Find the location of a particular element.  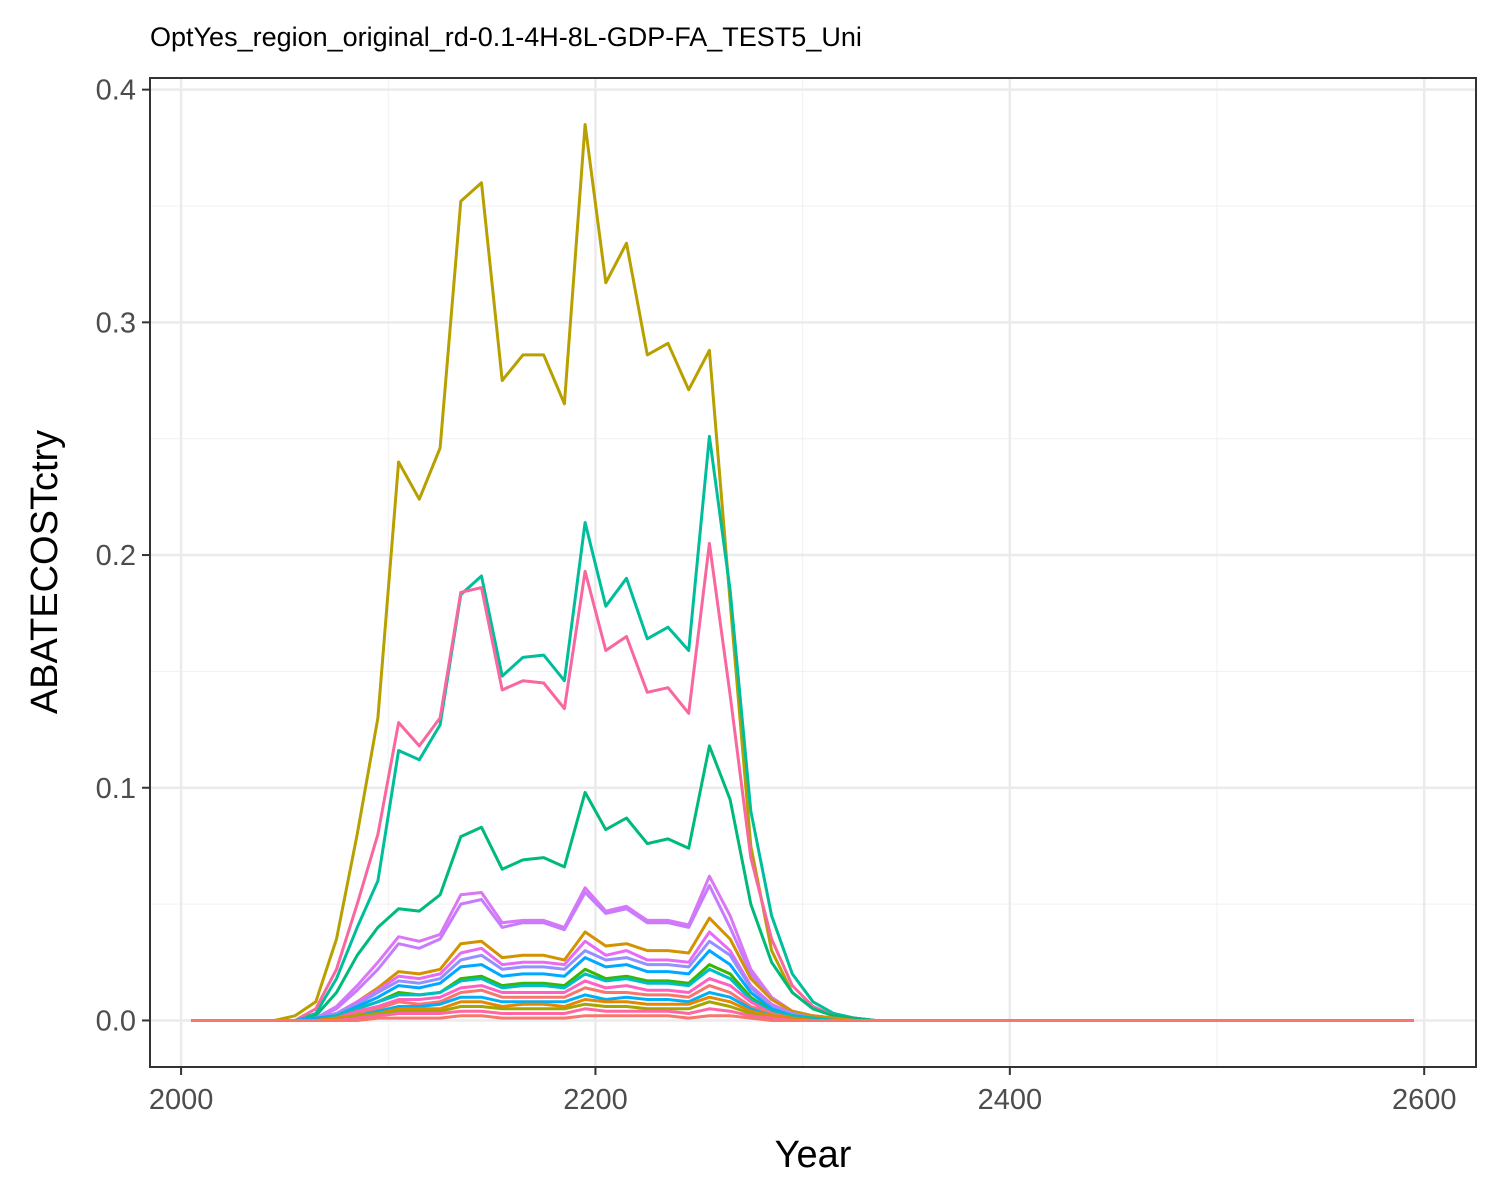

y-tick-label: 0.1 is located at coordinates (116, 789).